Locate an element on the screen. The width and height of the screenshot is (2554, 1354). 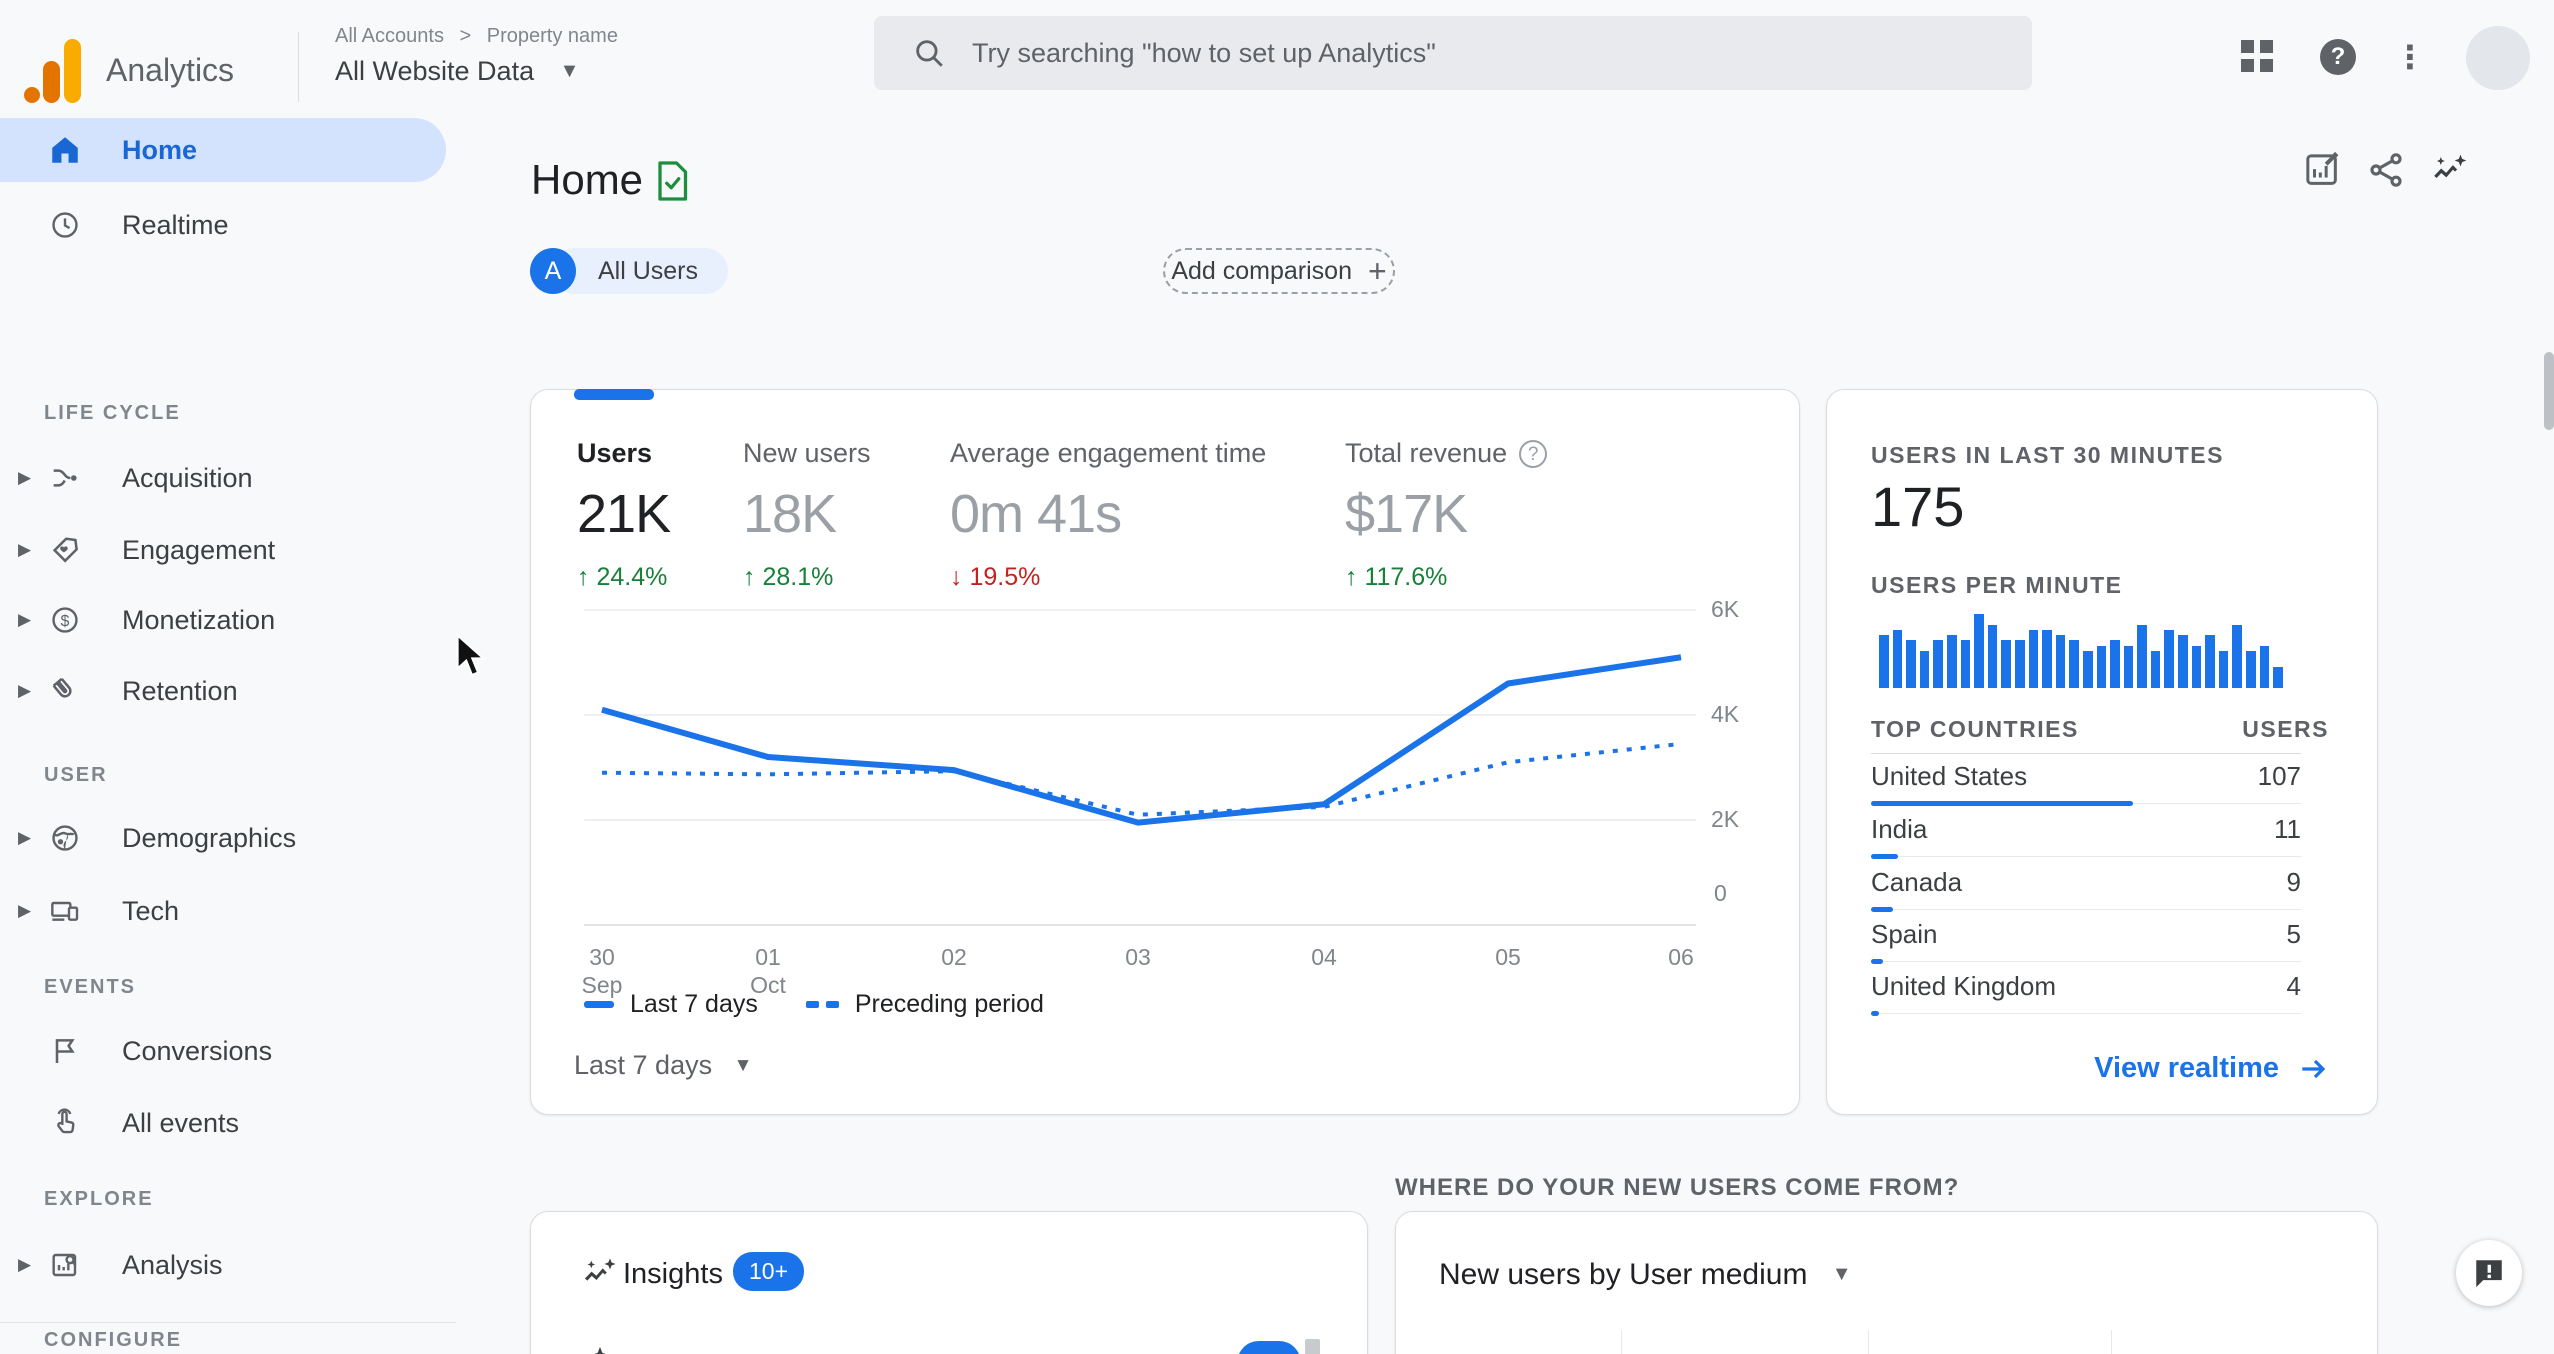
dimension-selector: New users by User medium ▼ is located at coordinates (1645, 1275).